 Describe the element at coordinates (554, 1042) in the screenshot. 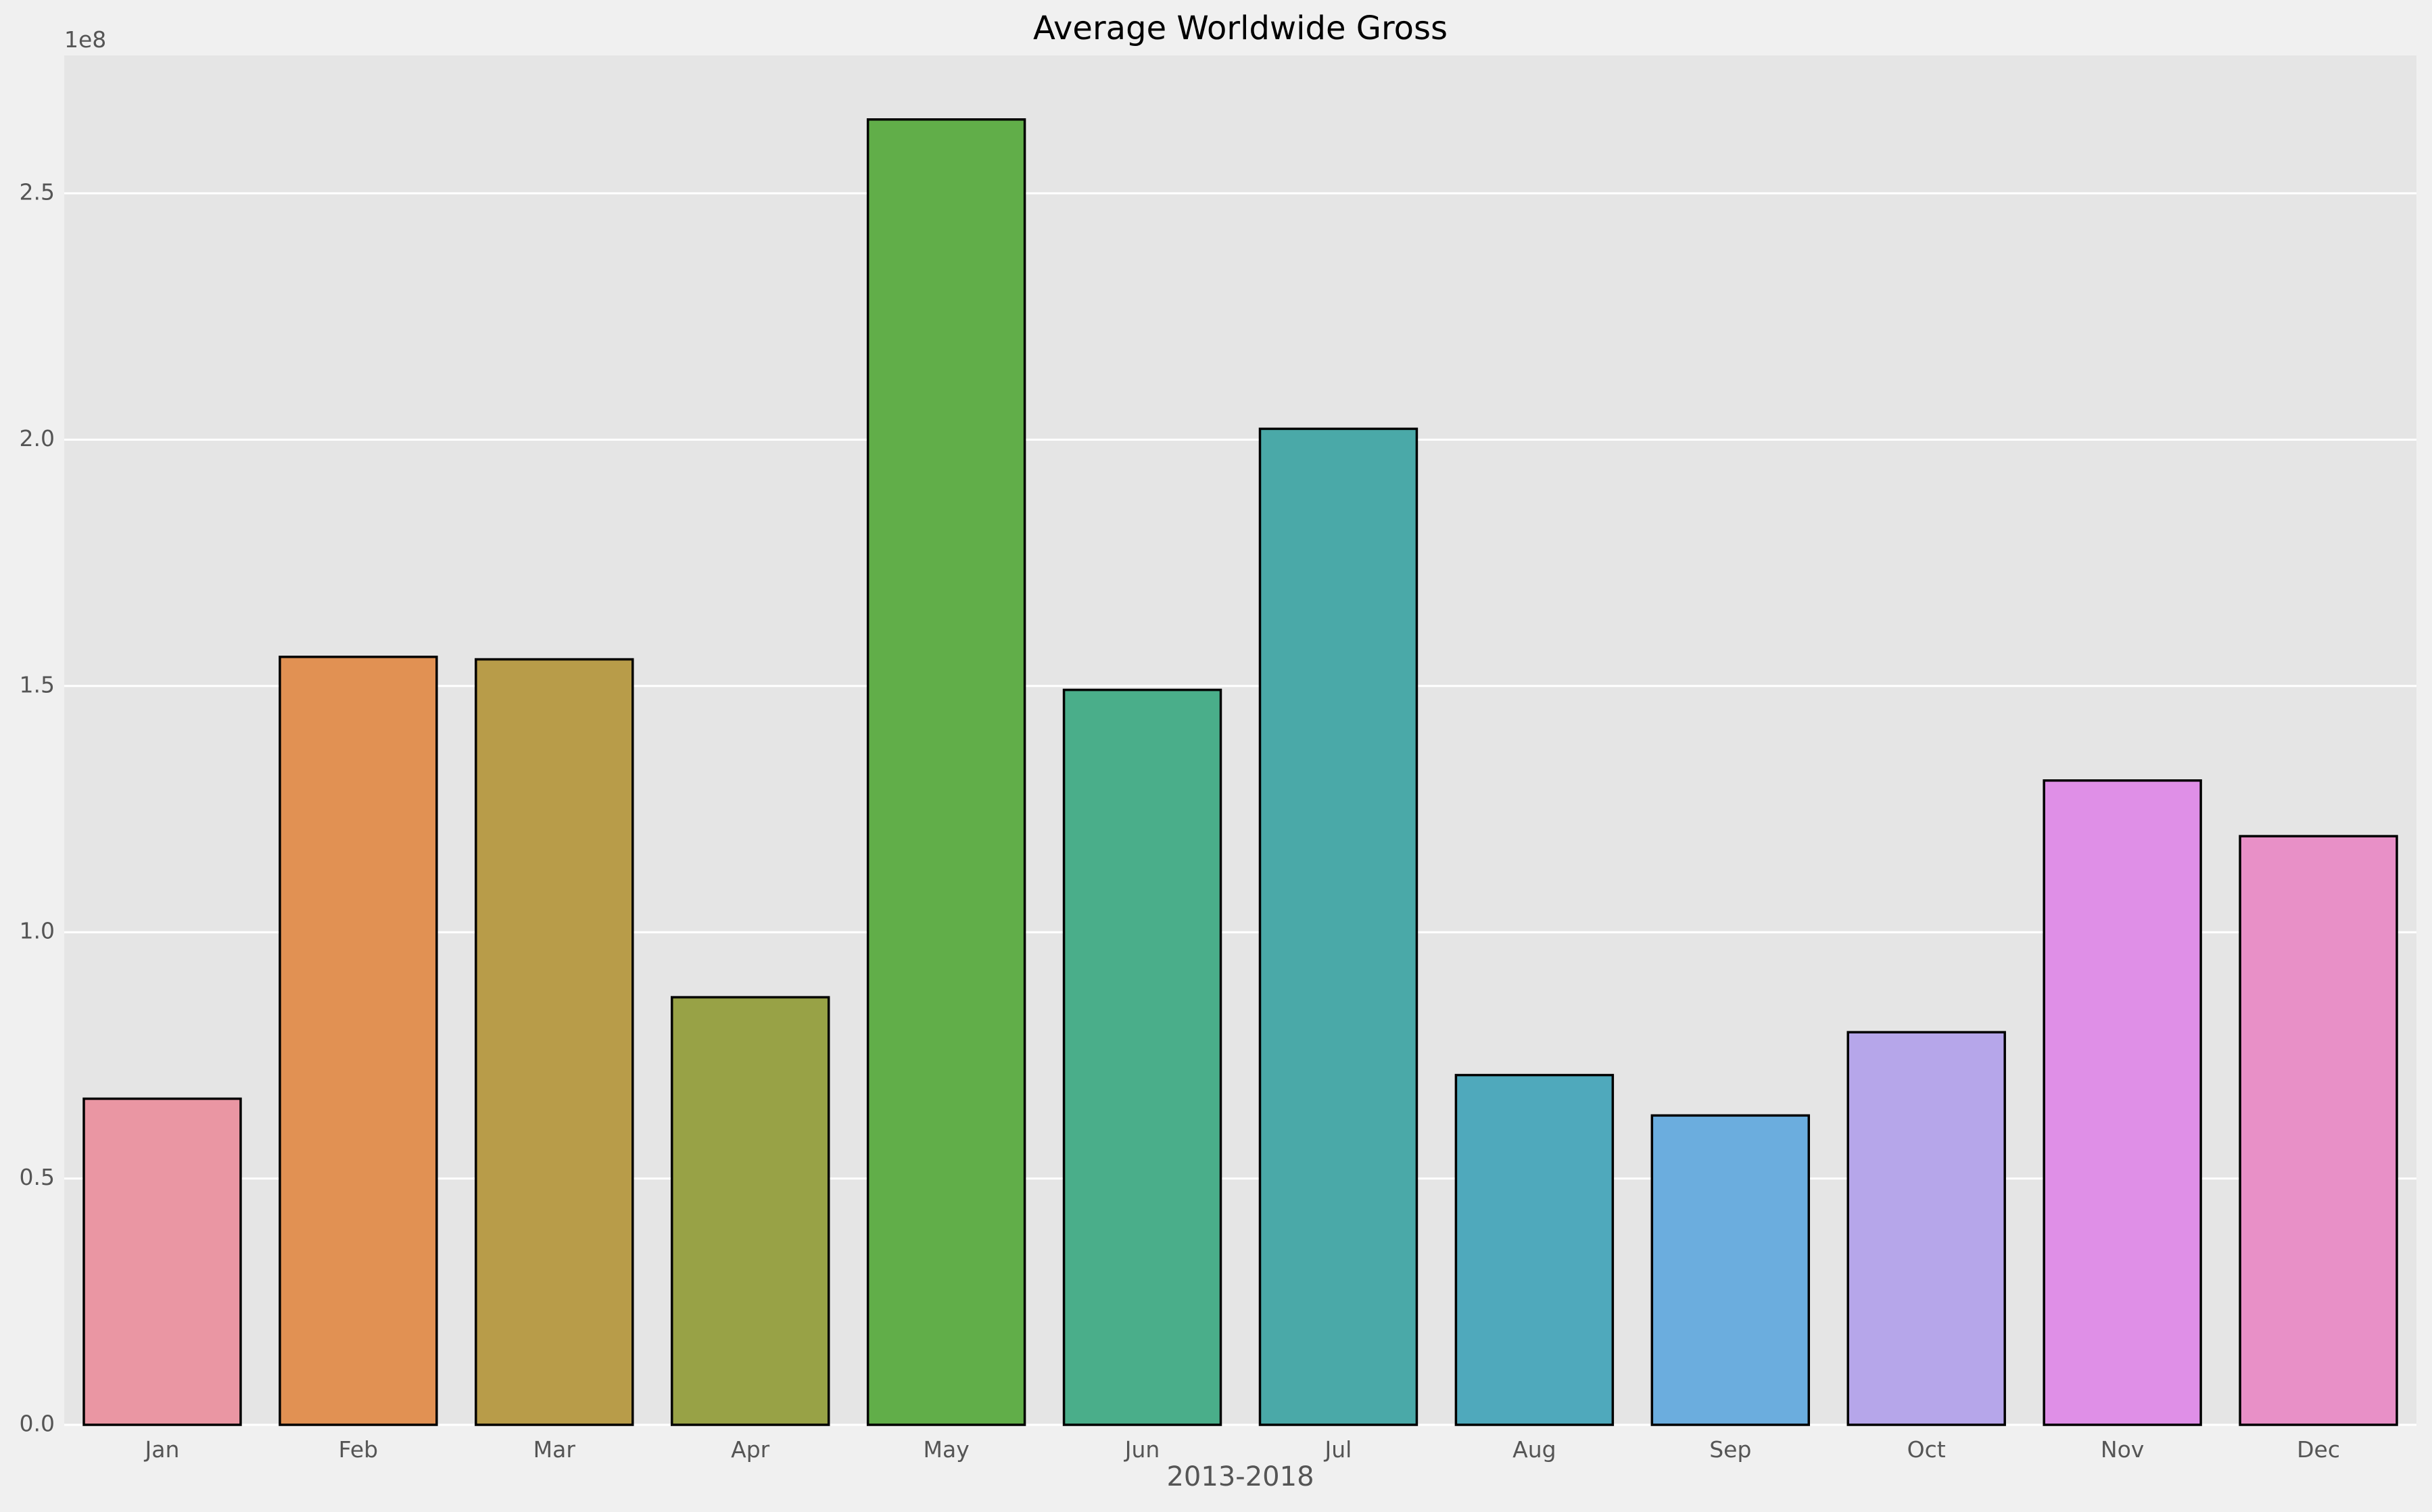

I see `bar-mar` at that location.